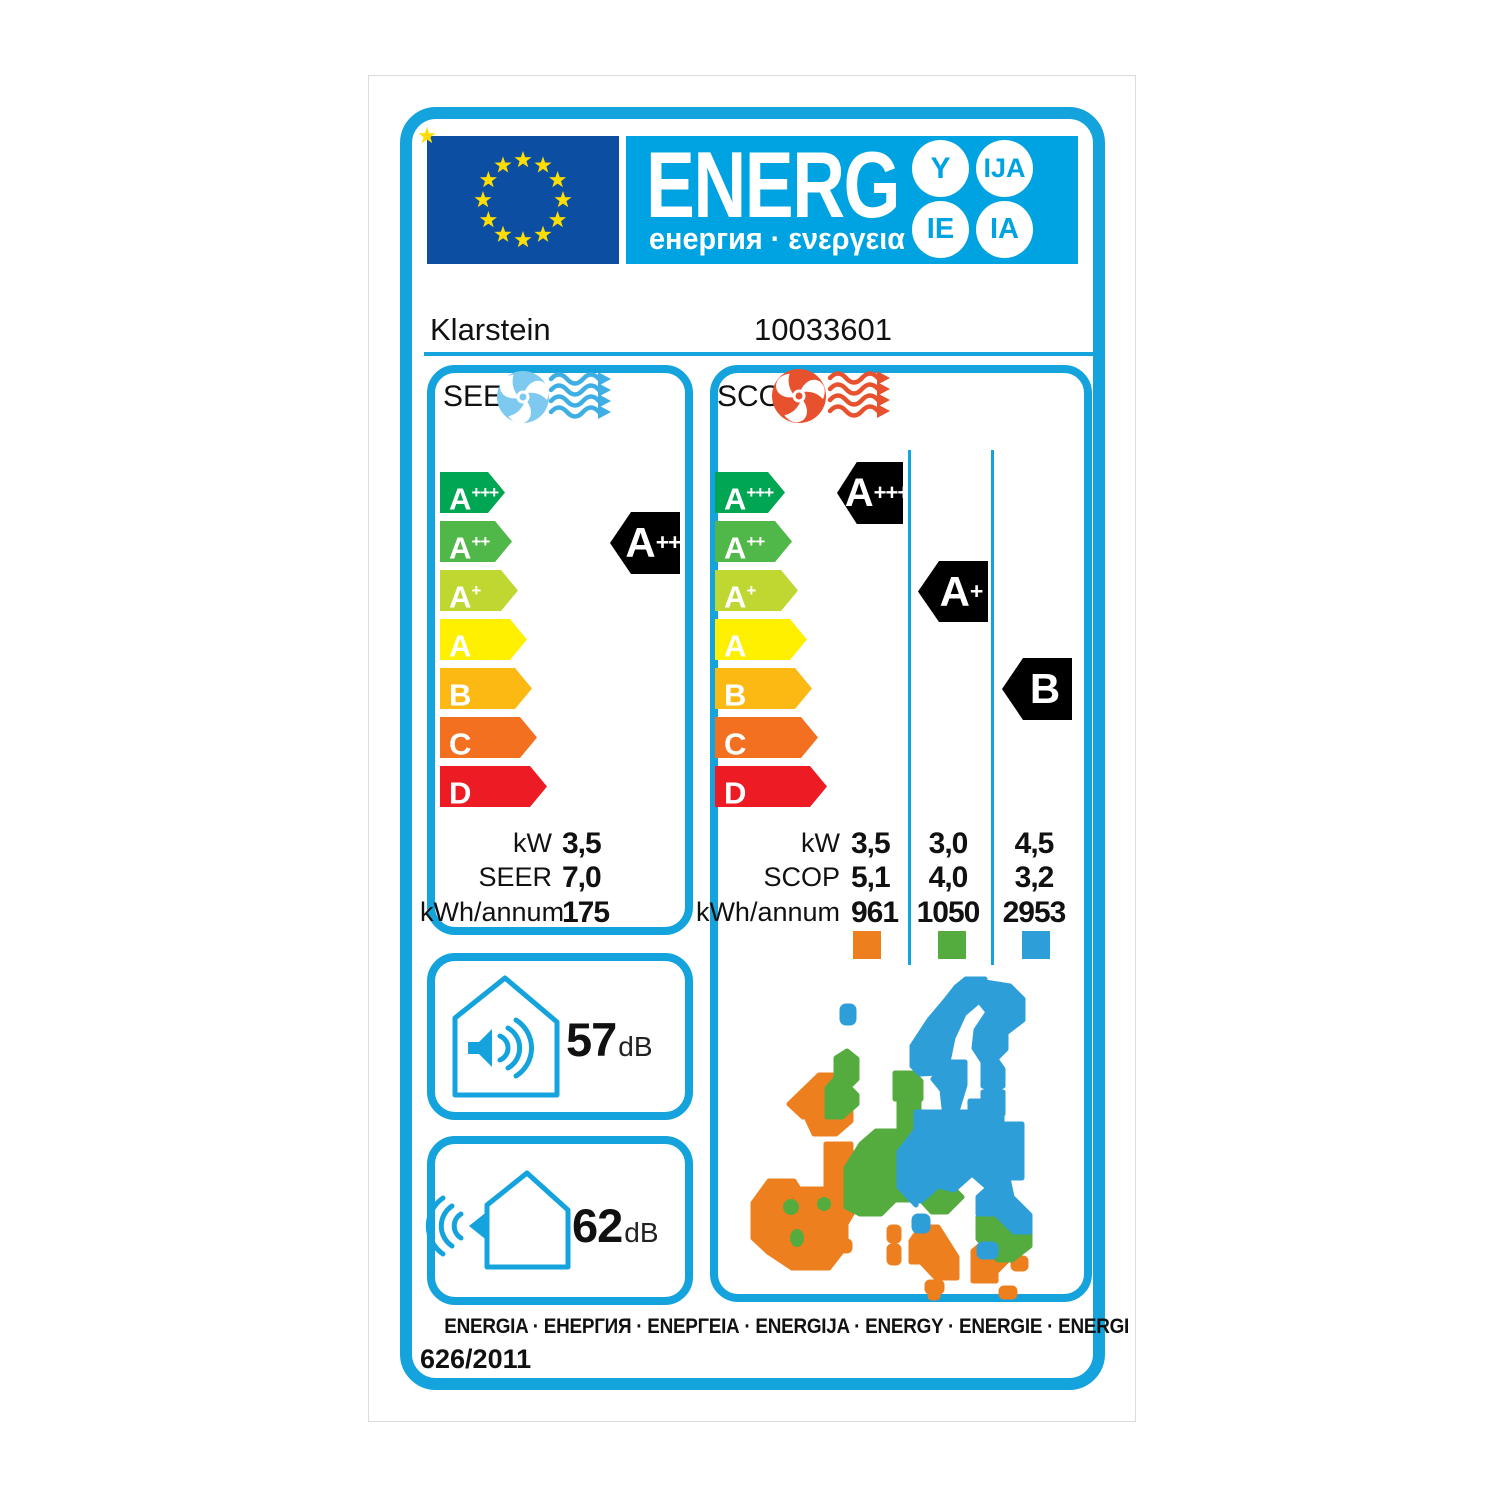  What do you see at coordinates (820, 843) in the screenshot?
I see `scop-kw-label: kW` at bounding box center [820, 843].